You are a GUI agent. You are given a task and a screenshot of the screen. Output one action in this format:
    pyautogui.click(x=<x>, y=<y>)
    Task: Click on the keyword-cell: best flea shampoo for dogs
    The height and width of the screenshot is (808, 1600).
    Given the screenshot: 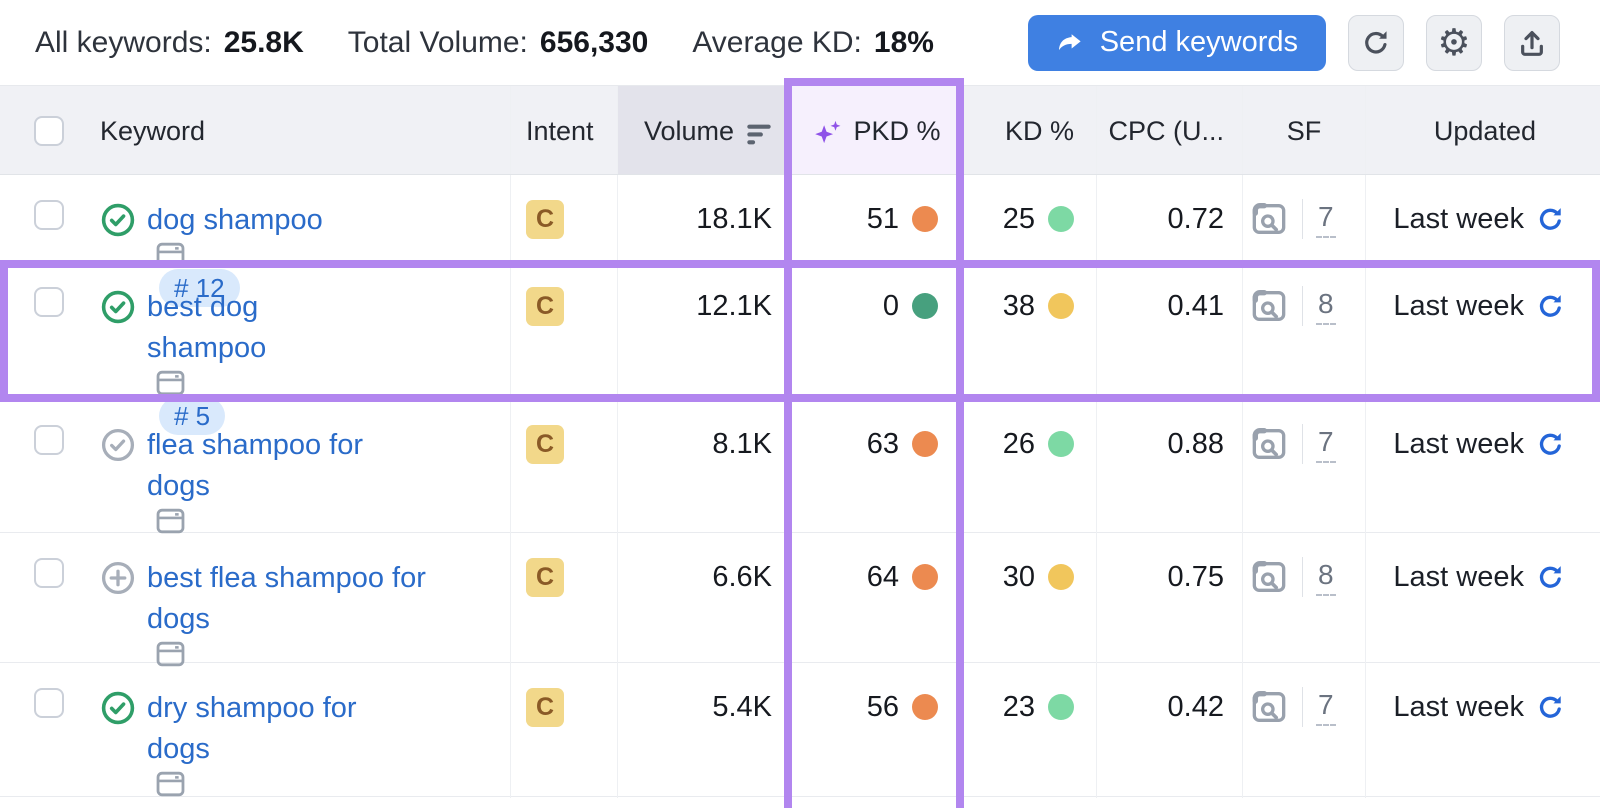 What is the action you would take?
    pyautogui.click(x=297, y=600)
    